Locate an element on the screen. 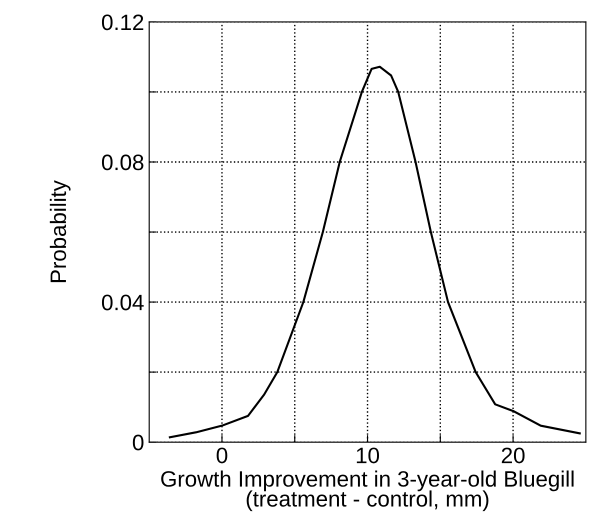 The height and width of the screenshot is (522, 609). y-axis-title: Probability is located at coordinates (60, 231).